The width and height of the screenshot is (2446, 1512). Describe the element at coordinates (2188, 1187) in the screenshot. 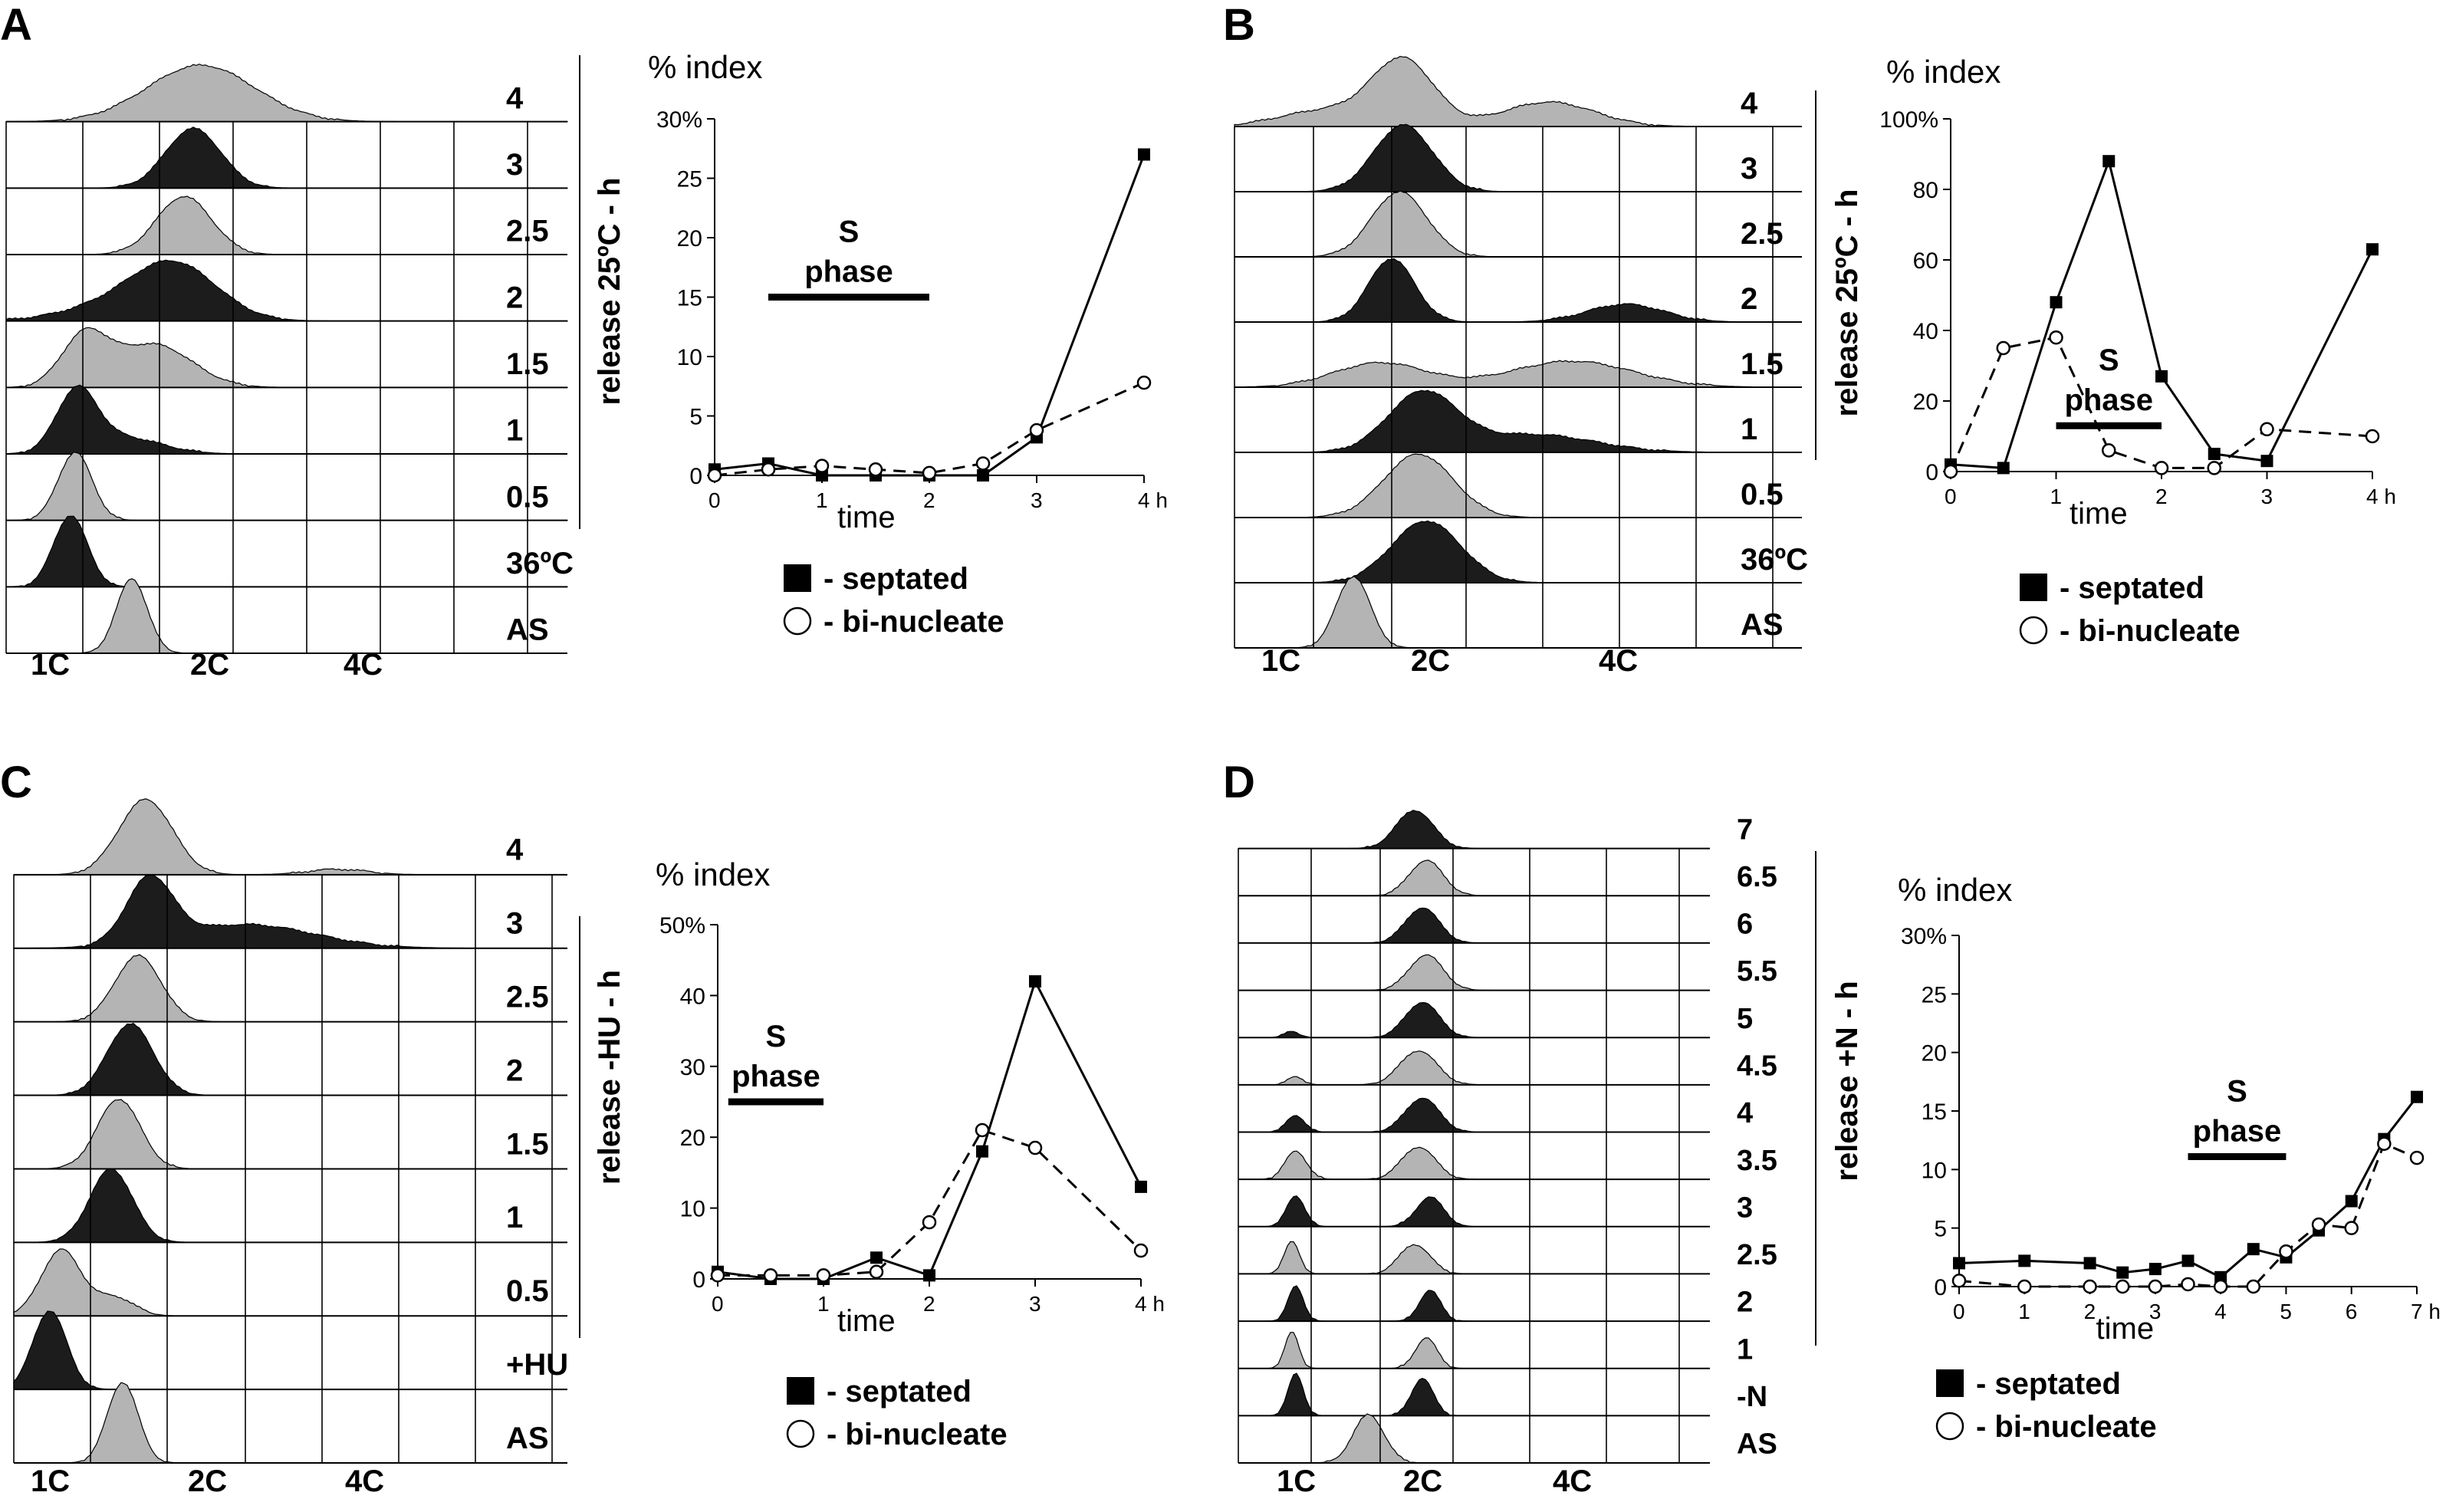

I see `septated-series-line` at that location.